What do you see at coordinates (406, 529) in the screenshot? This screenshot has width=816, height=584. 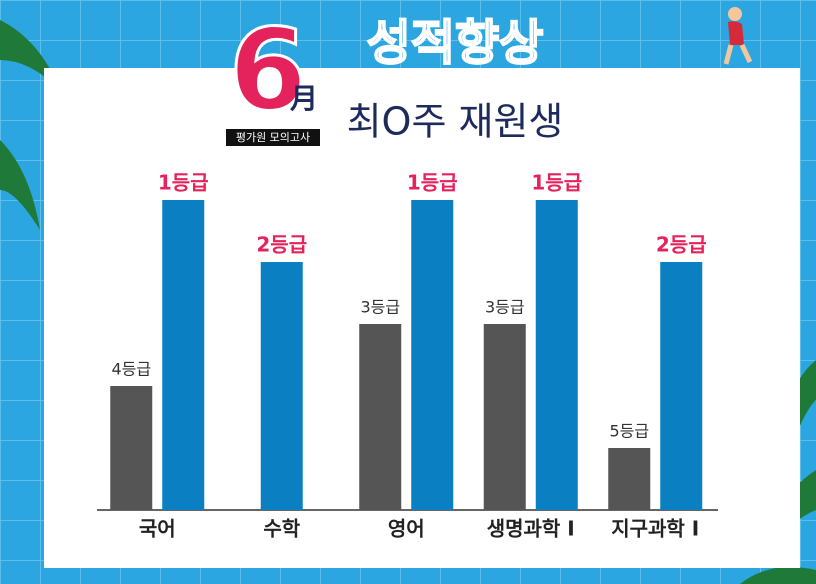 I see `x-tick-label: 영어` at bounding box center [406, 529].